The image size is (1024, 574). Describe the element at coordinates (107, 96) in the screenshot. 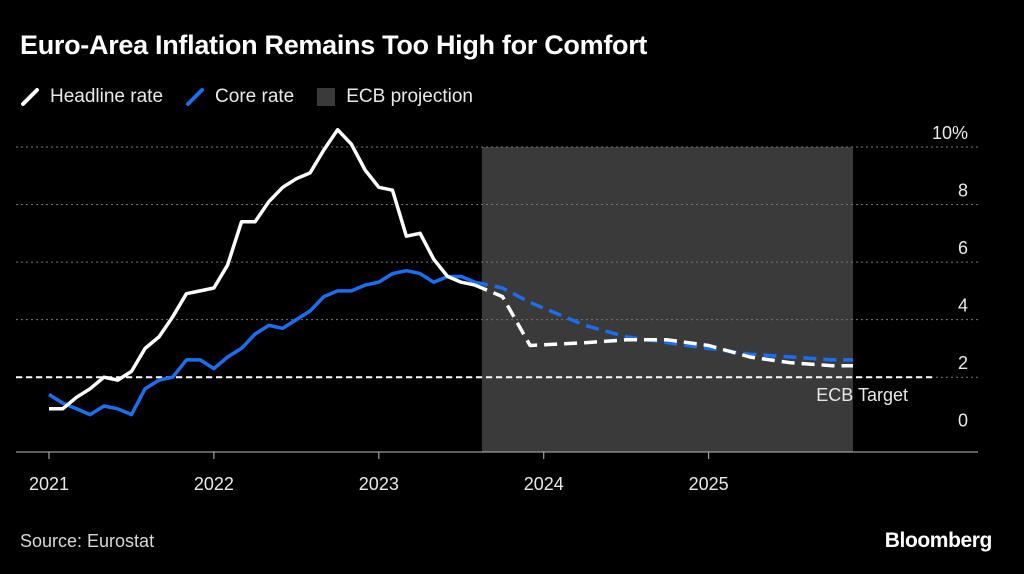

I see `legend-label-headline: Headline rate` at that location.